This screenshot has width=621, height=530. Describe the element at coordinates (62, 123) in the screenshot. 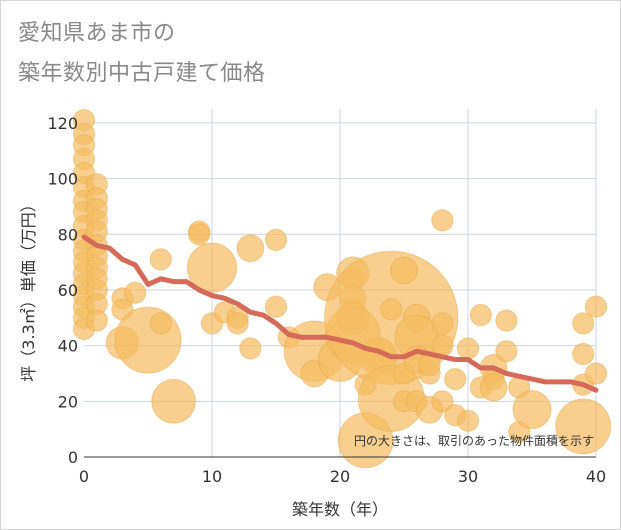

I see `y-tick-label: 120` at that location.